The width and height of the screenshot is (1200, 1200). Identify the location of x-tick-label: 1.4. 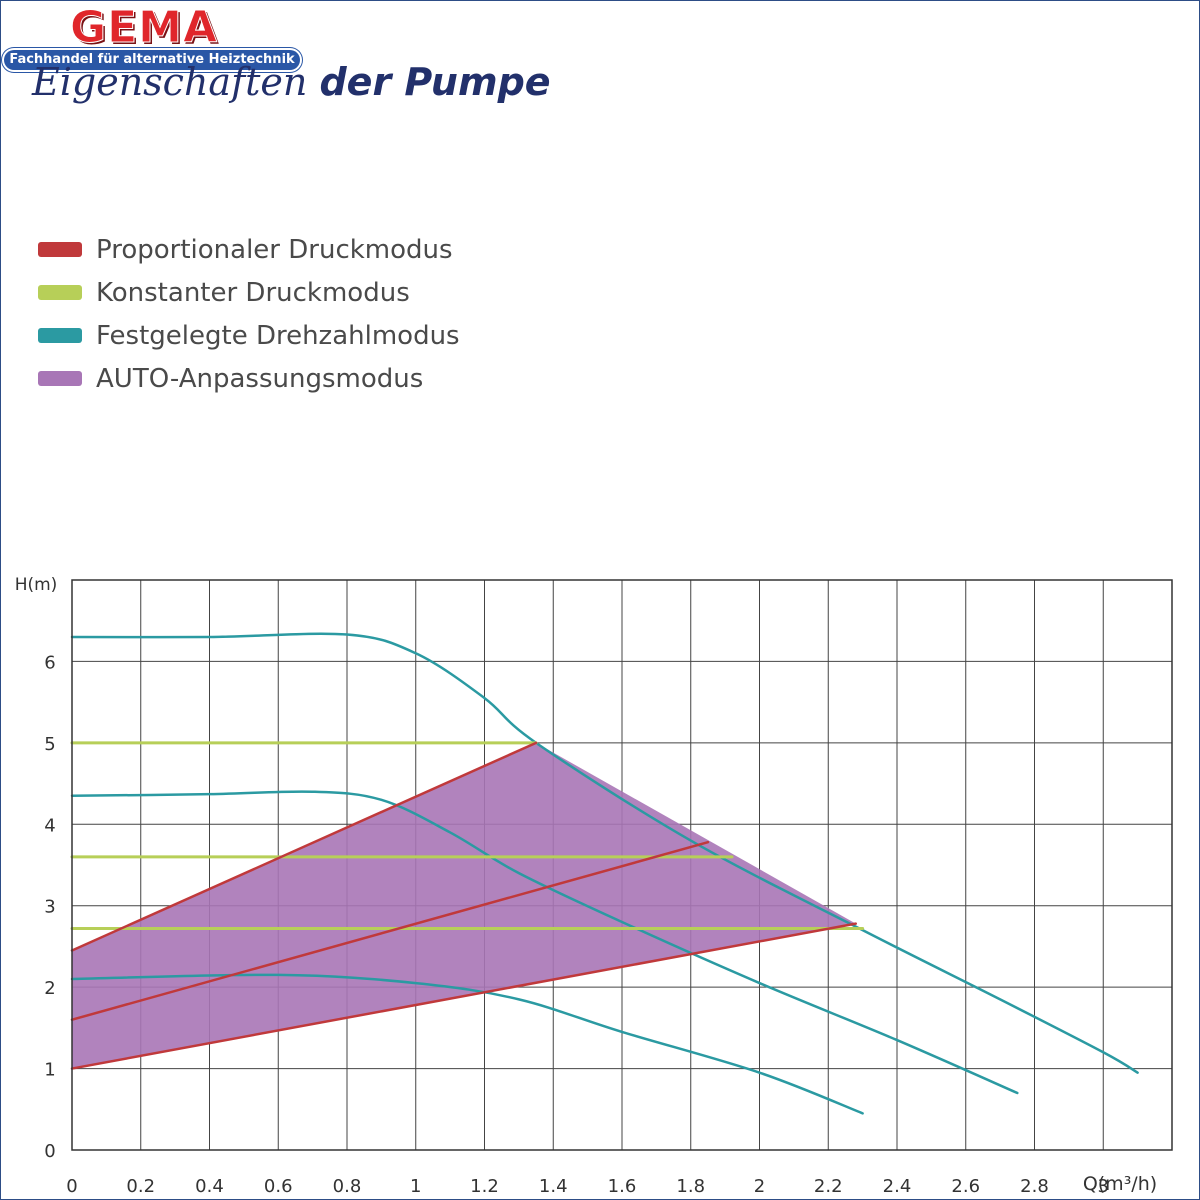
(553, 1186).